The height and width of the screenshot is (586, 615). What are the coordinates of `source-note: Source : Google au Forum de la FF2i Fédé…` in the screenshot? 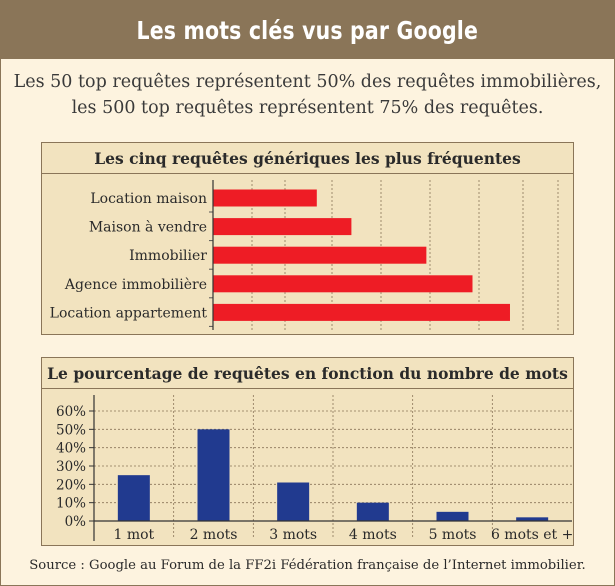 It's located at (307, 565).